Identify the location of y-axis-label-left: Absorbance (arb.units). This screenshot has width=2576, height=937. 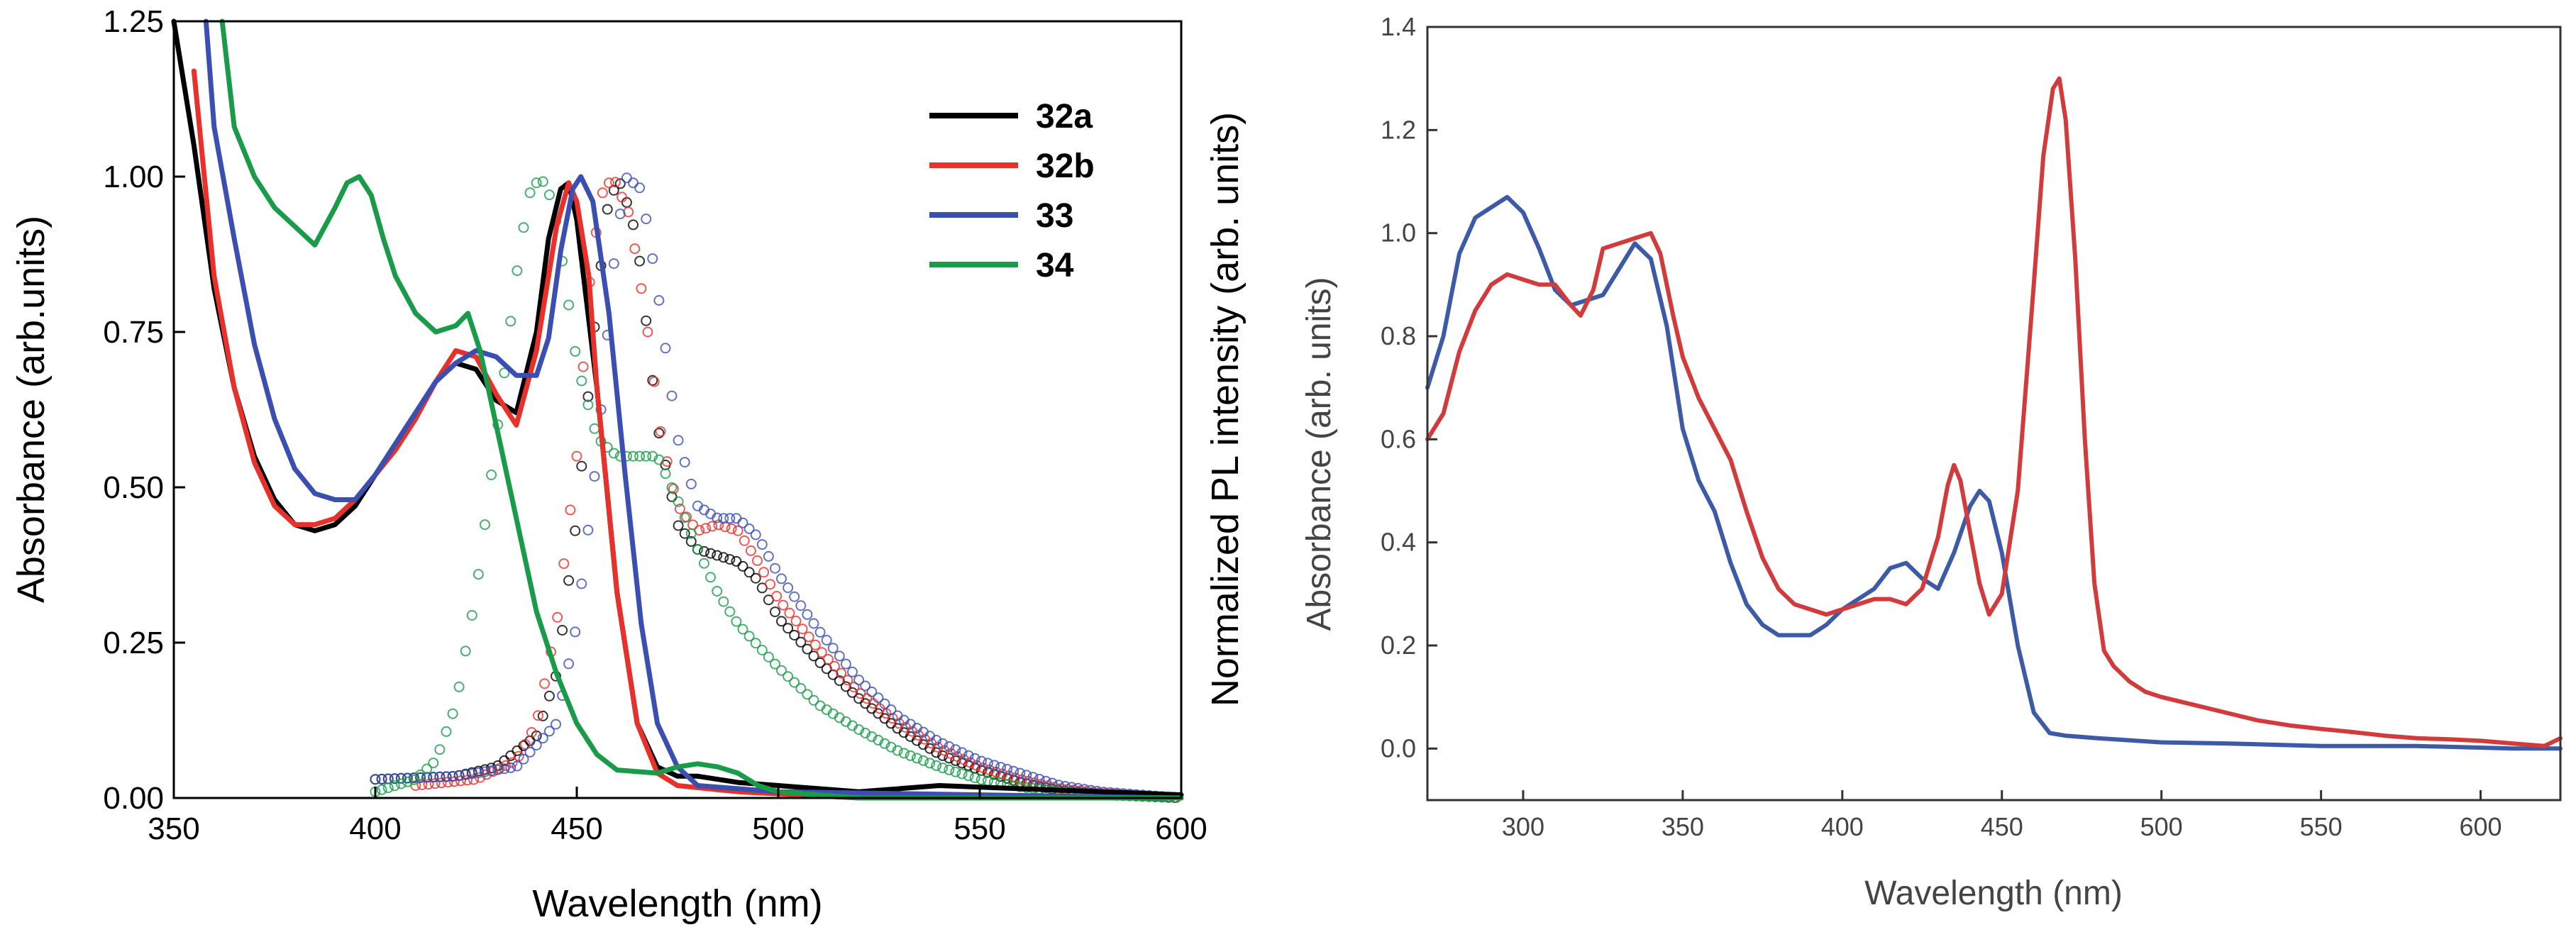
(31, 409).